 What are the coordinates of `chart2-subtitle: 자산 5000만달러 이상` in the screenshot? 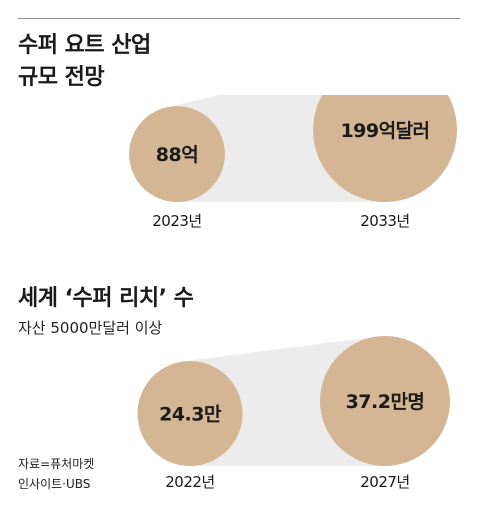 It's located at (90, 328).